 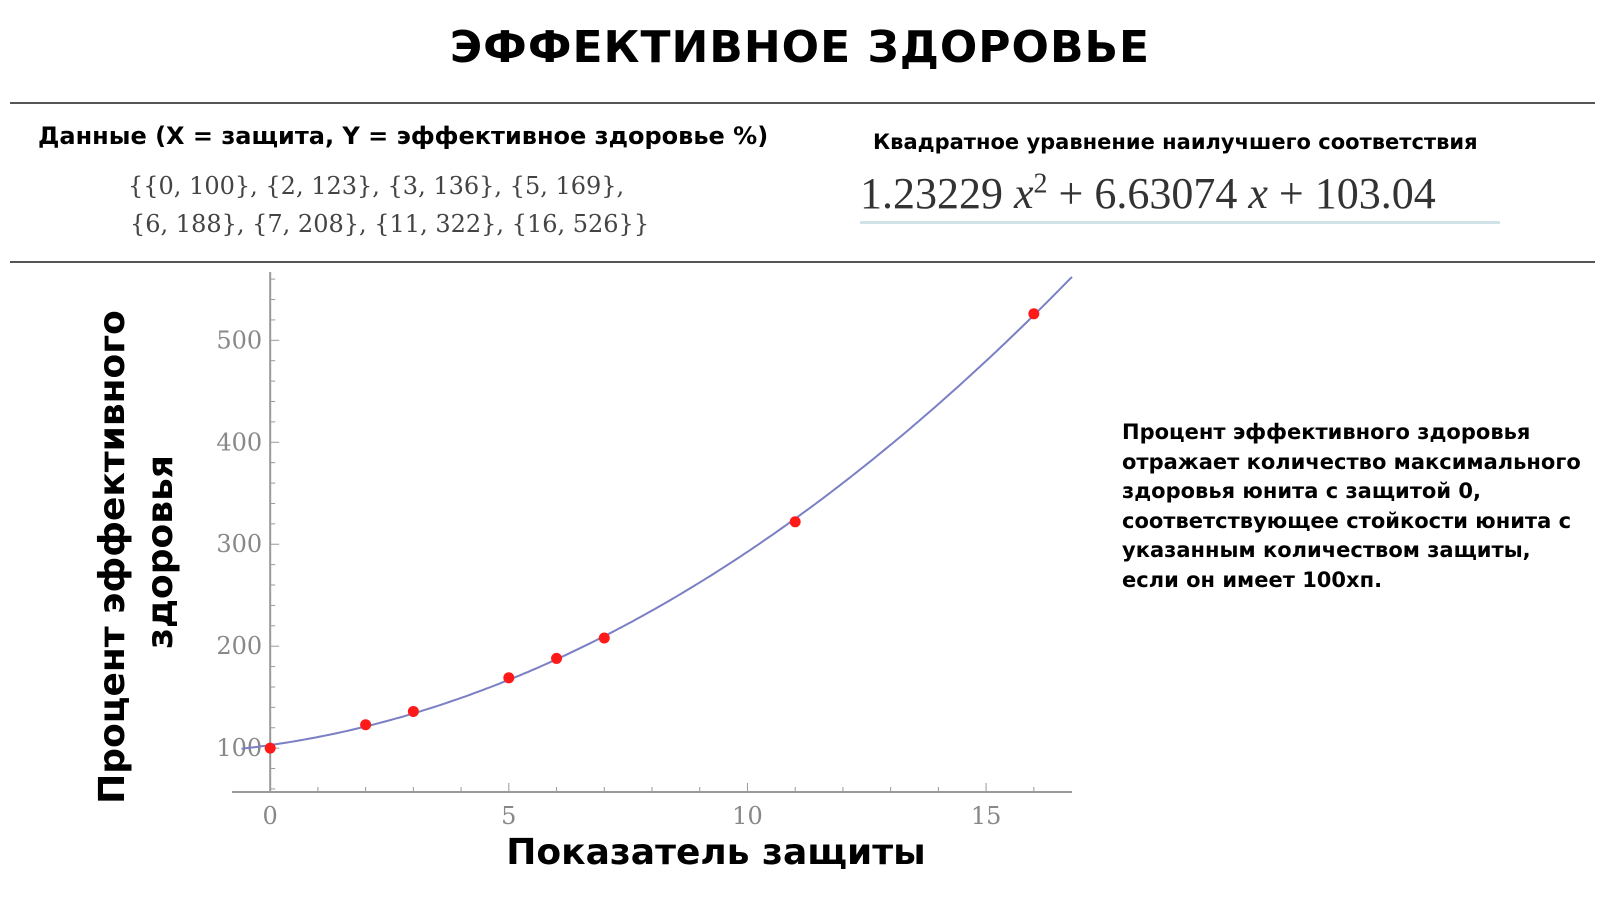 What do you see at coordinates (1291, 193) in the screenshot?
I see `plus-2: +` at bounding box center [1291, 193].